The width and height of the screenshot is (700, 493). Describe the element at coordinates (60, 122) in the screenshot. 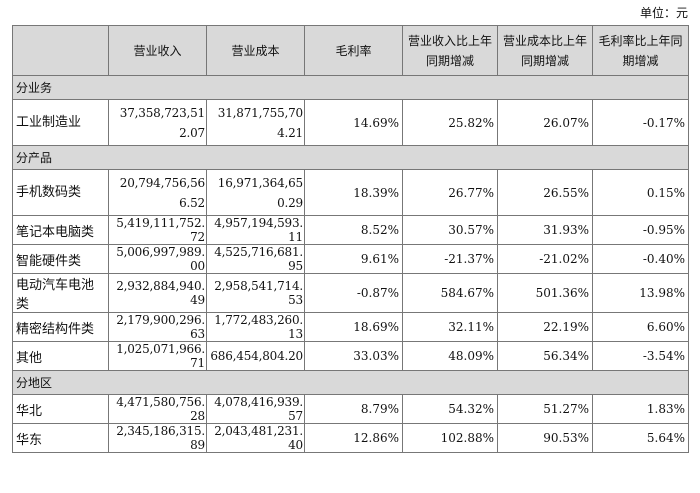

I see `row-name-cell: 工业制造业` at that location.